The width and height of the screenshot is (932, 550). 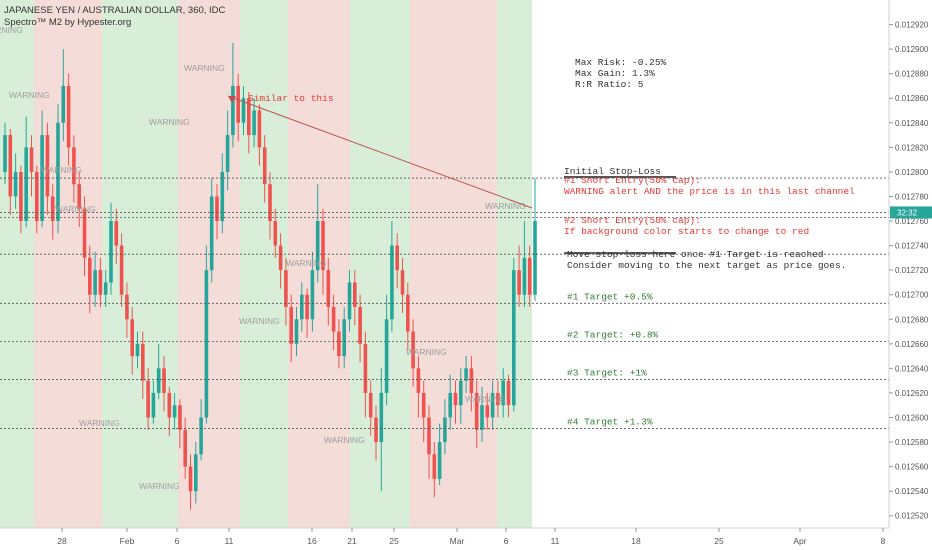 What do you see at coordinates (636, 541) in the screenshot?
I see `x-tick-label: 18` at bounding box center [636, 541].